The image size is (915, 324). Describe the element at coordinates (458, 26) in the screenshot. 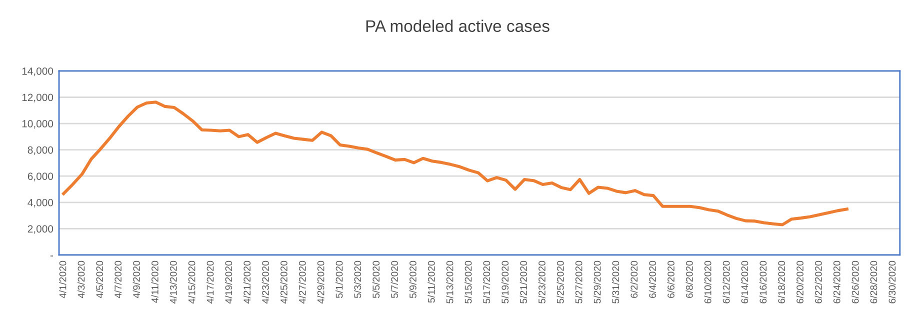

I see `chart-title: PA modeled active cases` at that location.